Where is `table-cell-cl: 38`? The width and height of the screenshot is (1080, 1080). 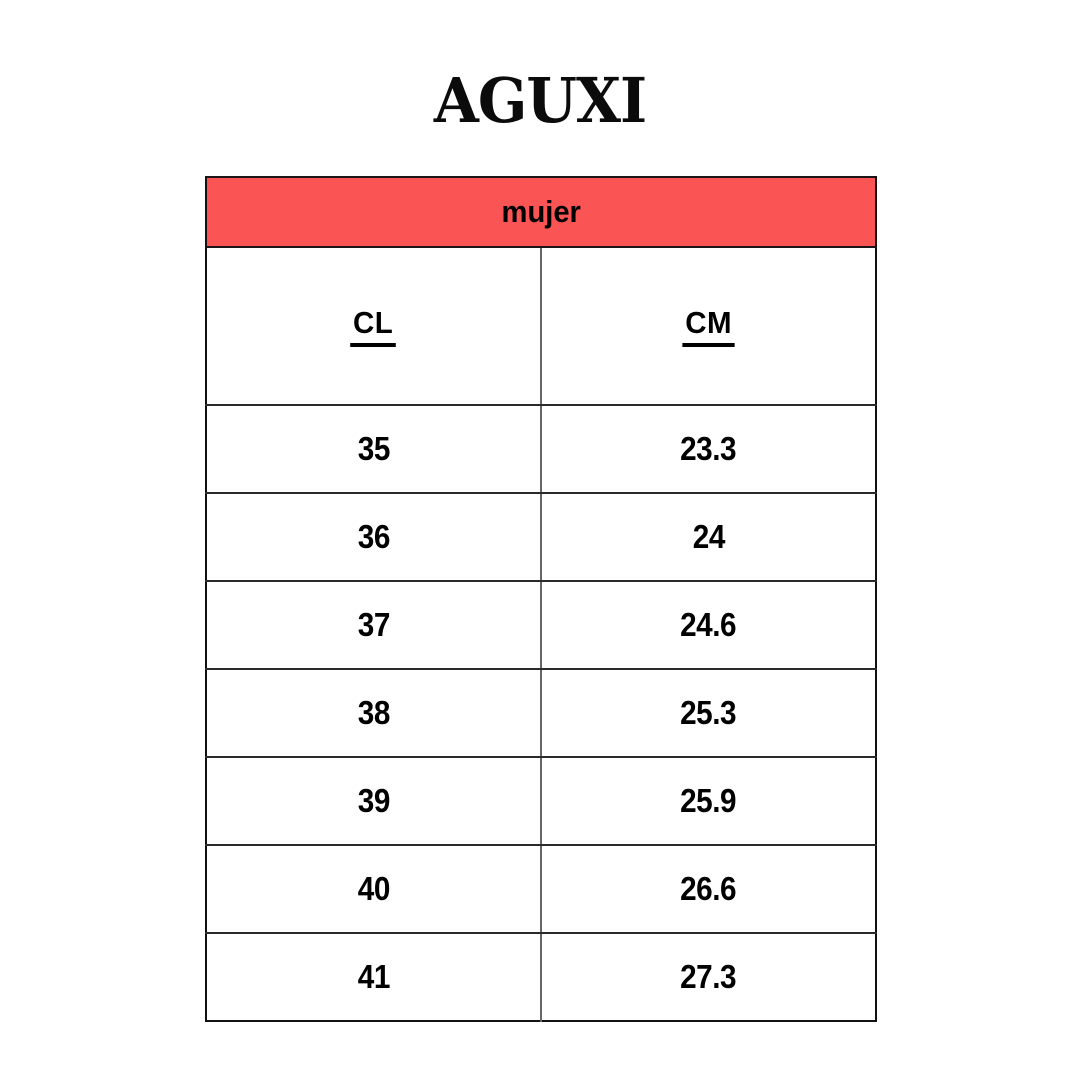 table-cell-cl: 38 is located at coordinates (373, 713).